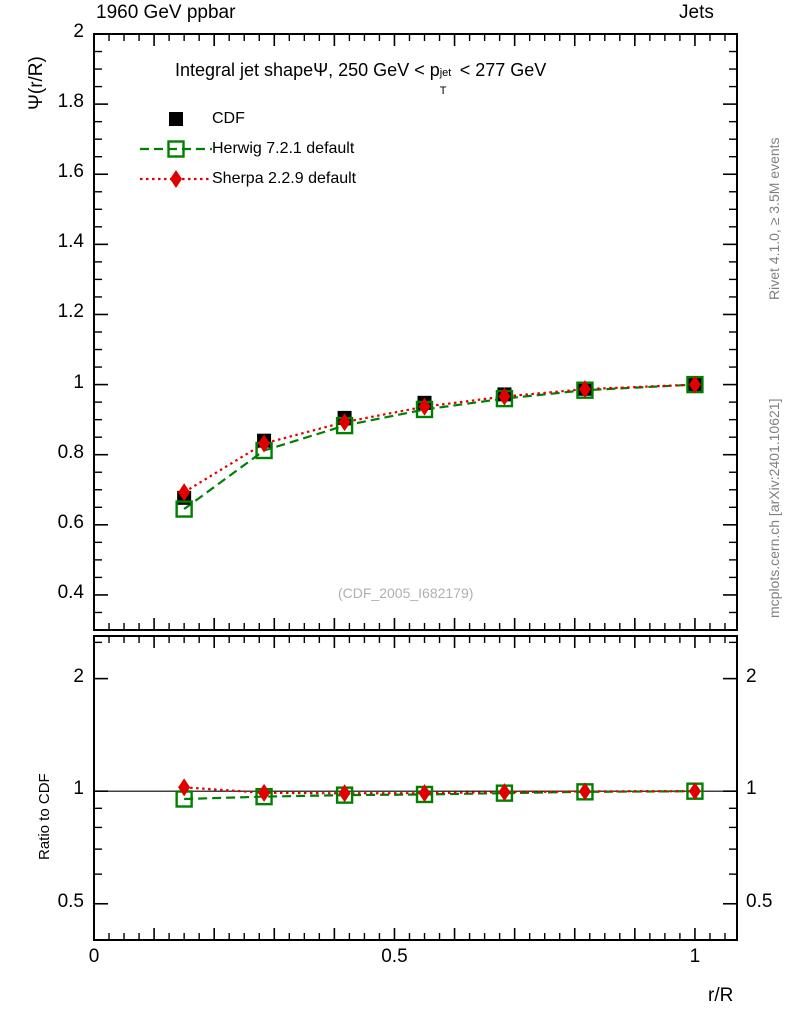 Image resolution: width=786 pixels, height=1024 pixels. Describe the element at coordinates (384, 70) in the screenshot. I see `title-middle: , 250 GeV < p` at that location.